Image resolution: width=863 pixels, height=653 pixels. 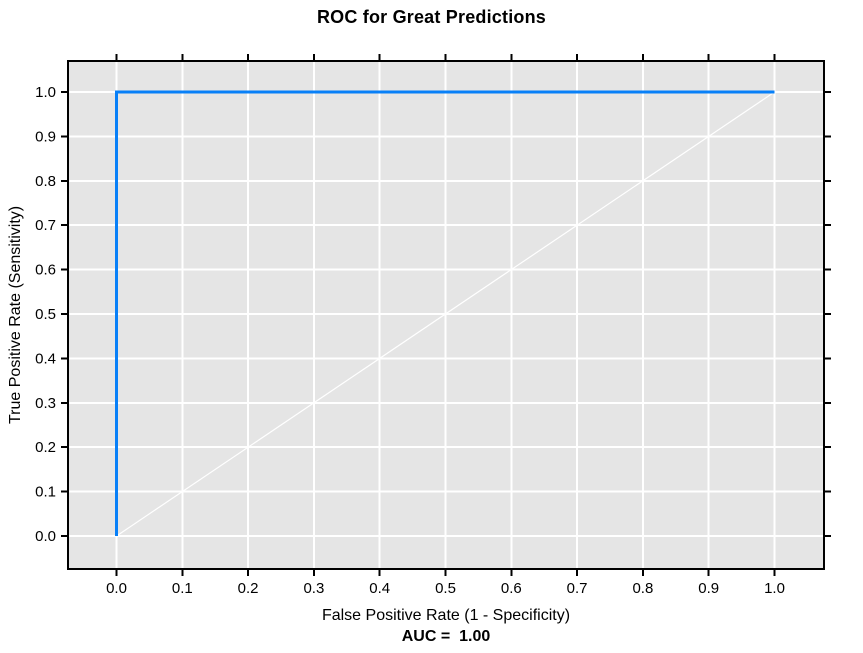 I want to click on y-tick-label: 0.0, so click(x=45, y=536).